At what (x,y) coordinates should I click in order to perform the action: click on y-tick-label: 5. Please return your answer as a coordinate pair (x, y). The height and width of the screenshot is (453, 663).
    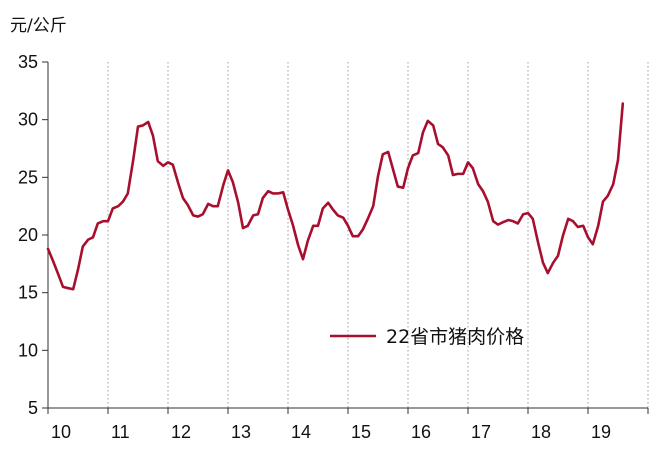
    Looking at the image, I should click on (33, 408).